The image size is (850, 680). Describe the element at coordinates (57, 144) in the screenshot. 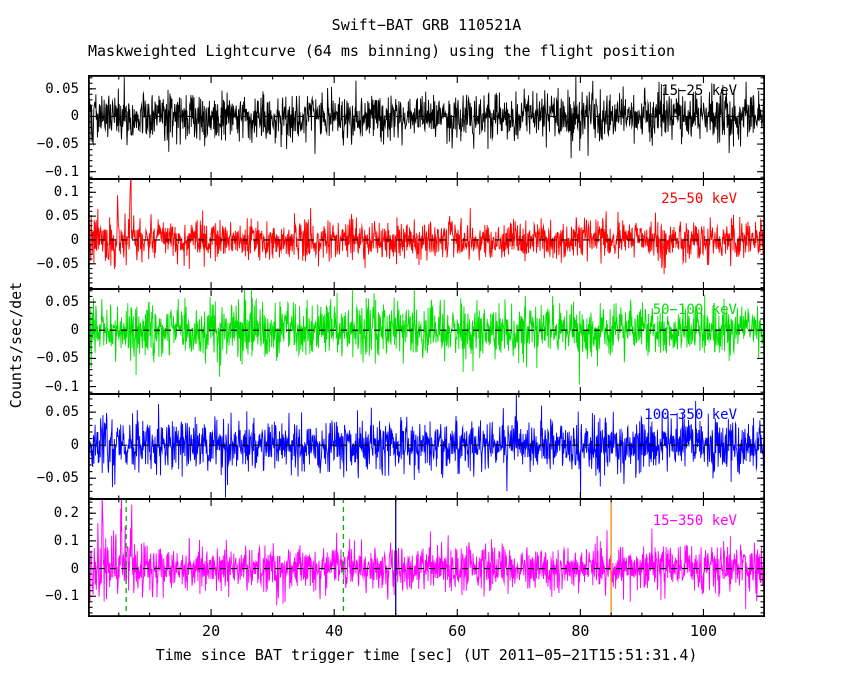

I see `y-tick-label-panel0: −0.05` at that location.